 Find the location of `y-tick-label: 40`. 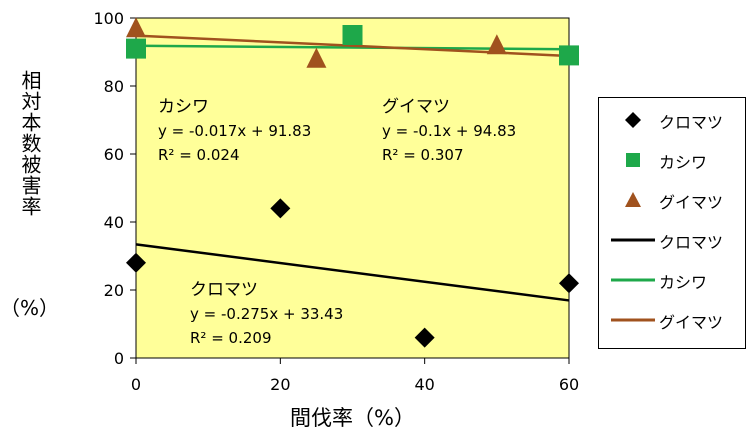

y-tick-label: 40 is located at coordinates (114, 222).